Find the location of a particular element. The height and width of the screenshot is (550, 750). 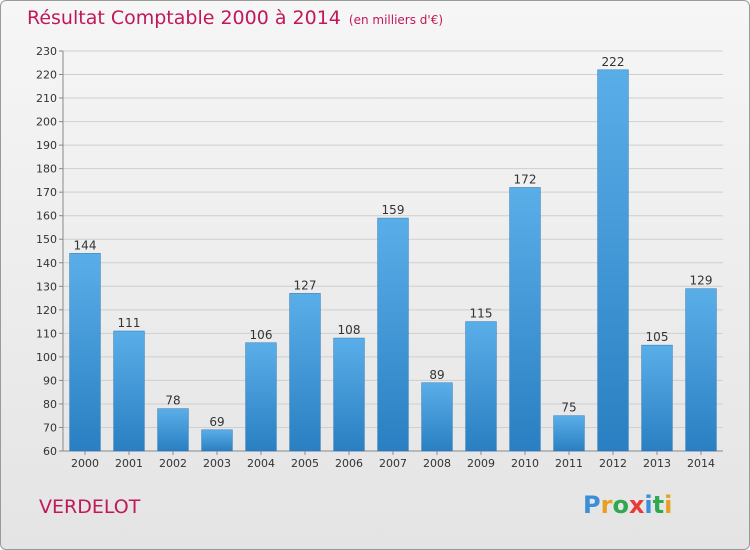

bar-value-label: 111 is located at coordinates (129, 323).